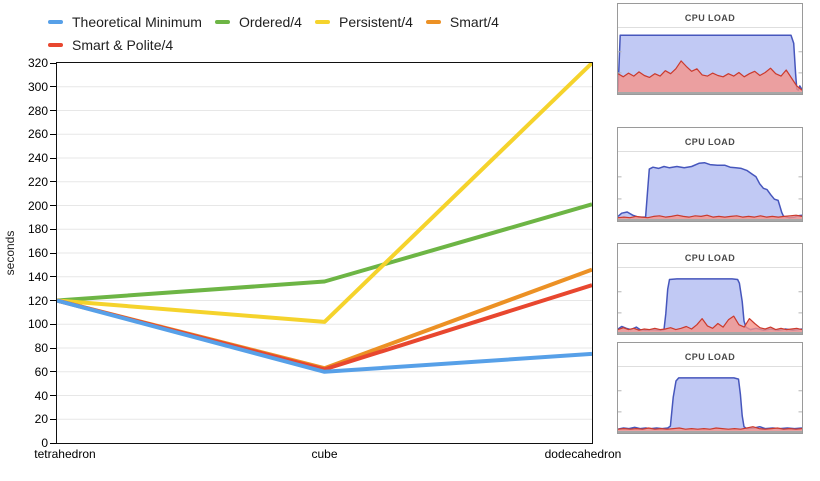  What do you see at coordinates (41, 371) in the screenshot?
I see `y-tick-label: 60` at bounding box center [41, 371].